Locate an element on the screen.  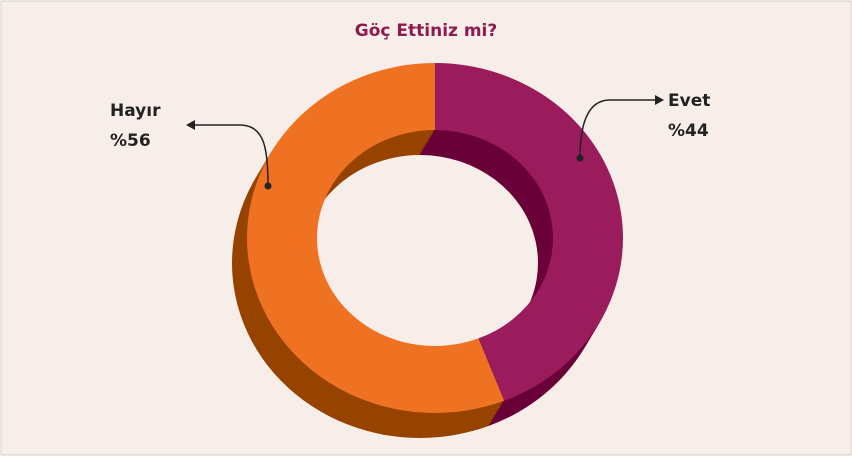
legend-label: Hayır is located at coordinates (135, 111).